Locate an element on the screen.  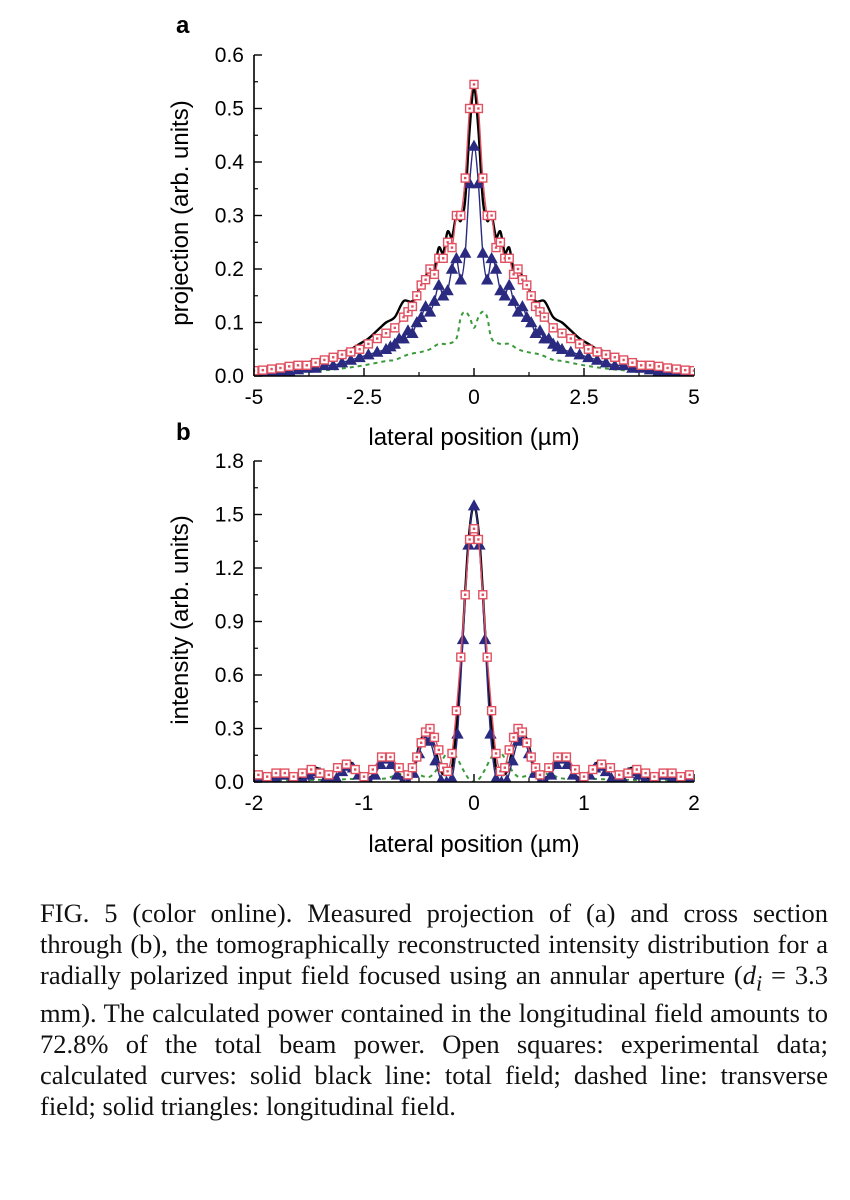
panel-b-x-tick-label: 1 is located at coordinates (584, 803).